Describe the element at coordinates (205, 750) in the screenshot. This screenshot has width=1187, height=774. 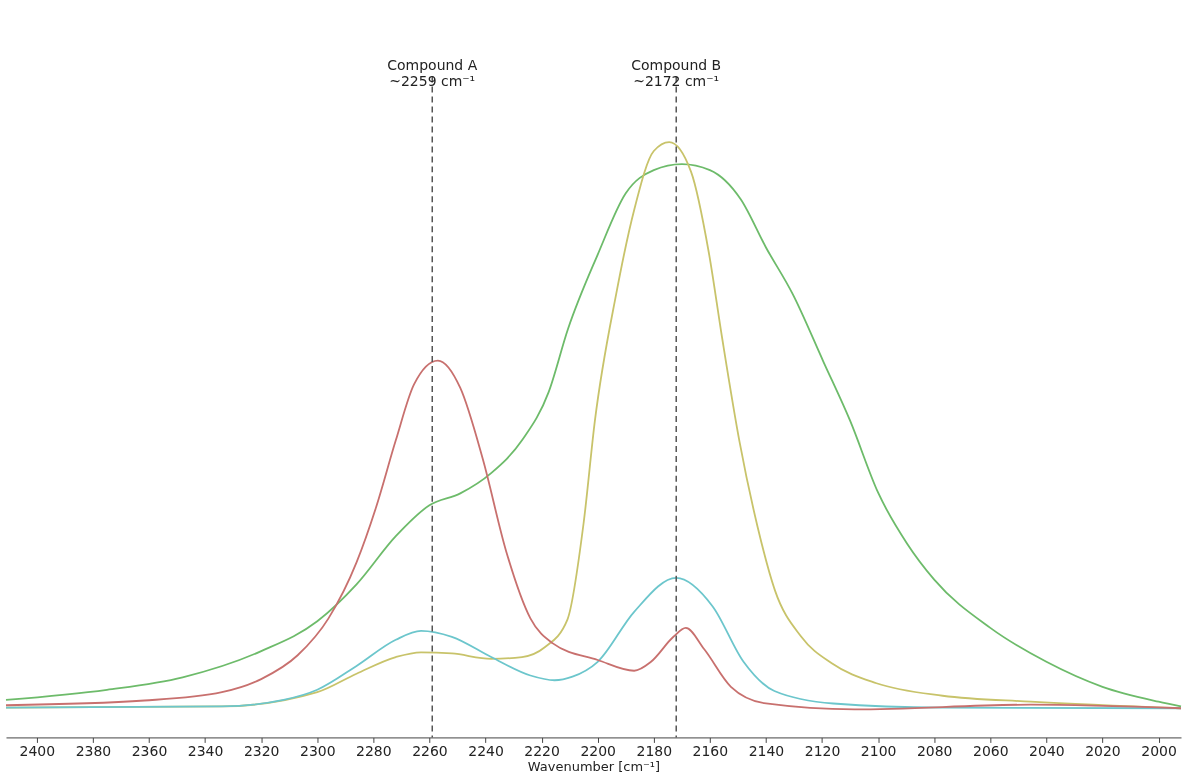
I see `x-tick-label: 2340` at that location.